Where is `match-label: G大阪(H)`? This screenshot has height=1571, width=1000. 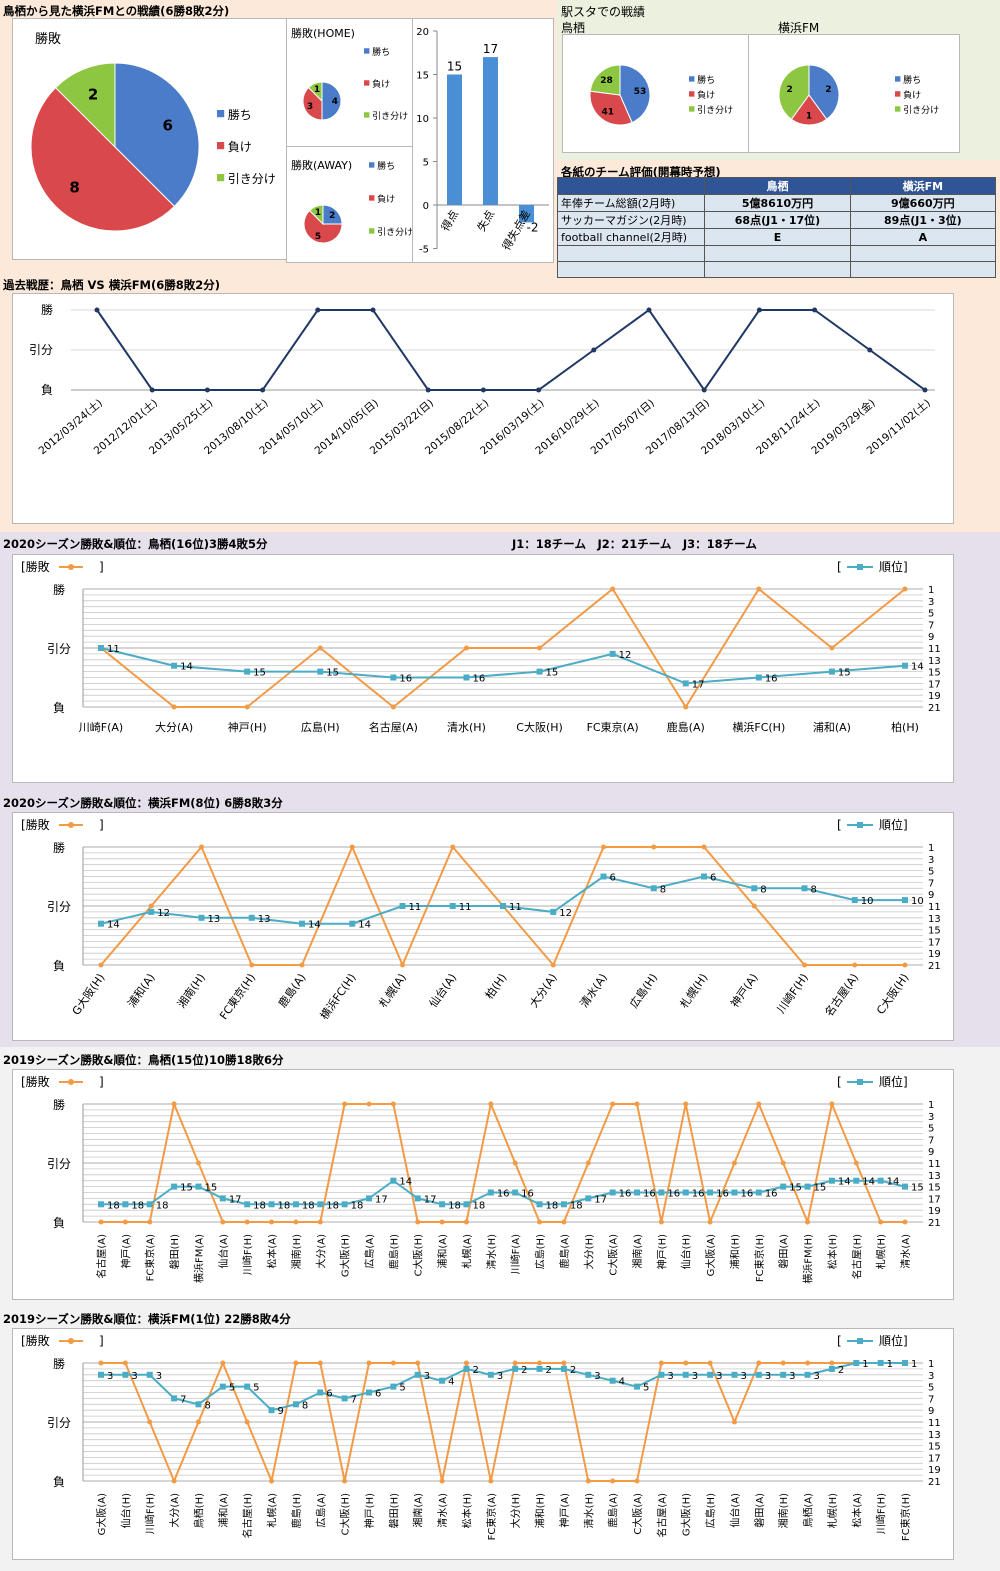 match-label: G大阪(H) is located at coordinates (345, 1255).